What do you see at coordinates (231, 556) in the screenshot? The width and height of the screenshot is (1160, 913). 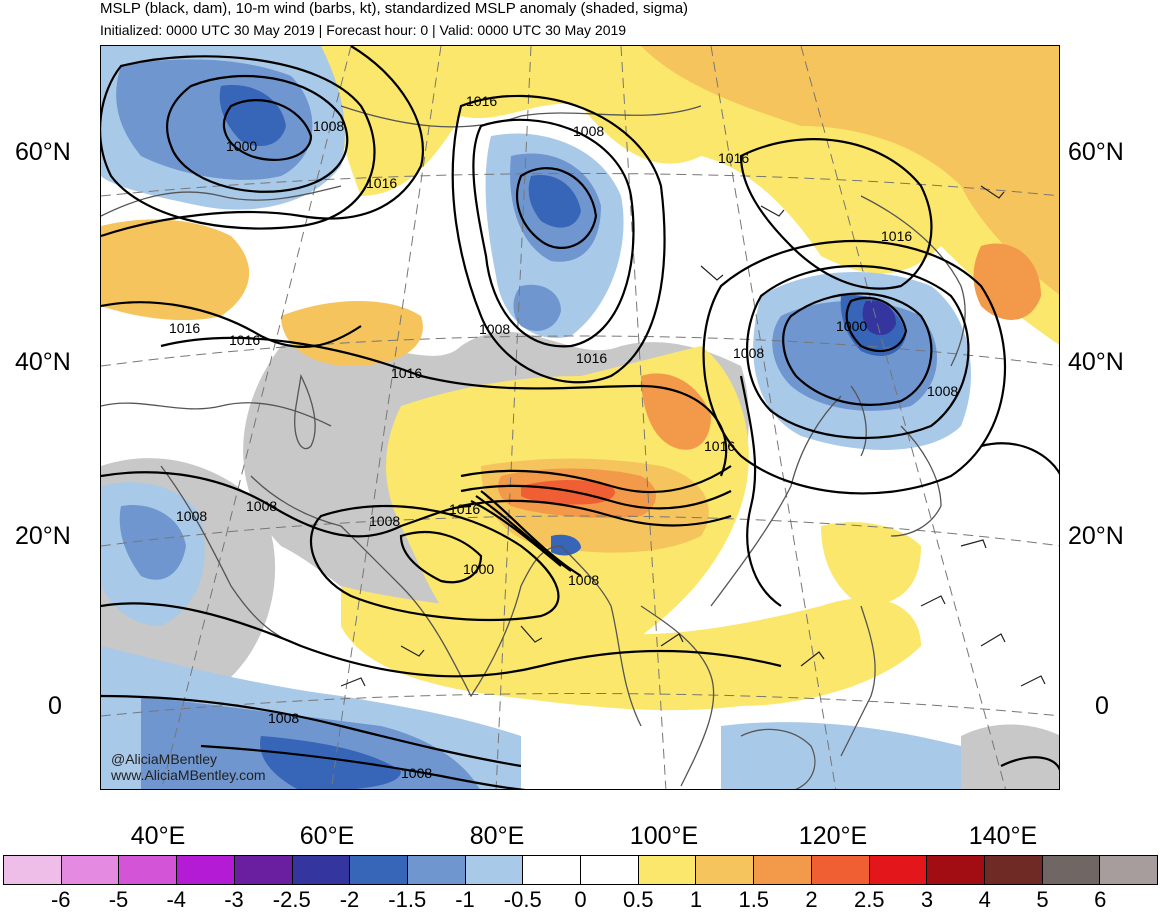 I see `coast-arabia-red-sea` at bounding box center [231, 556].